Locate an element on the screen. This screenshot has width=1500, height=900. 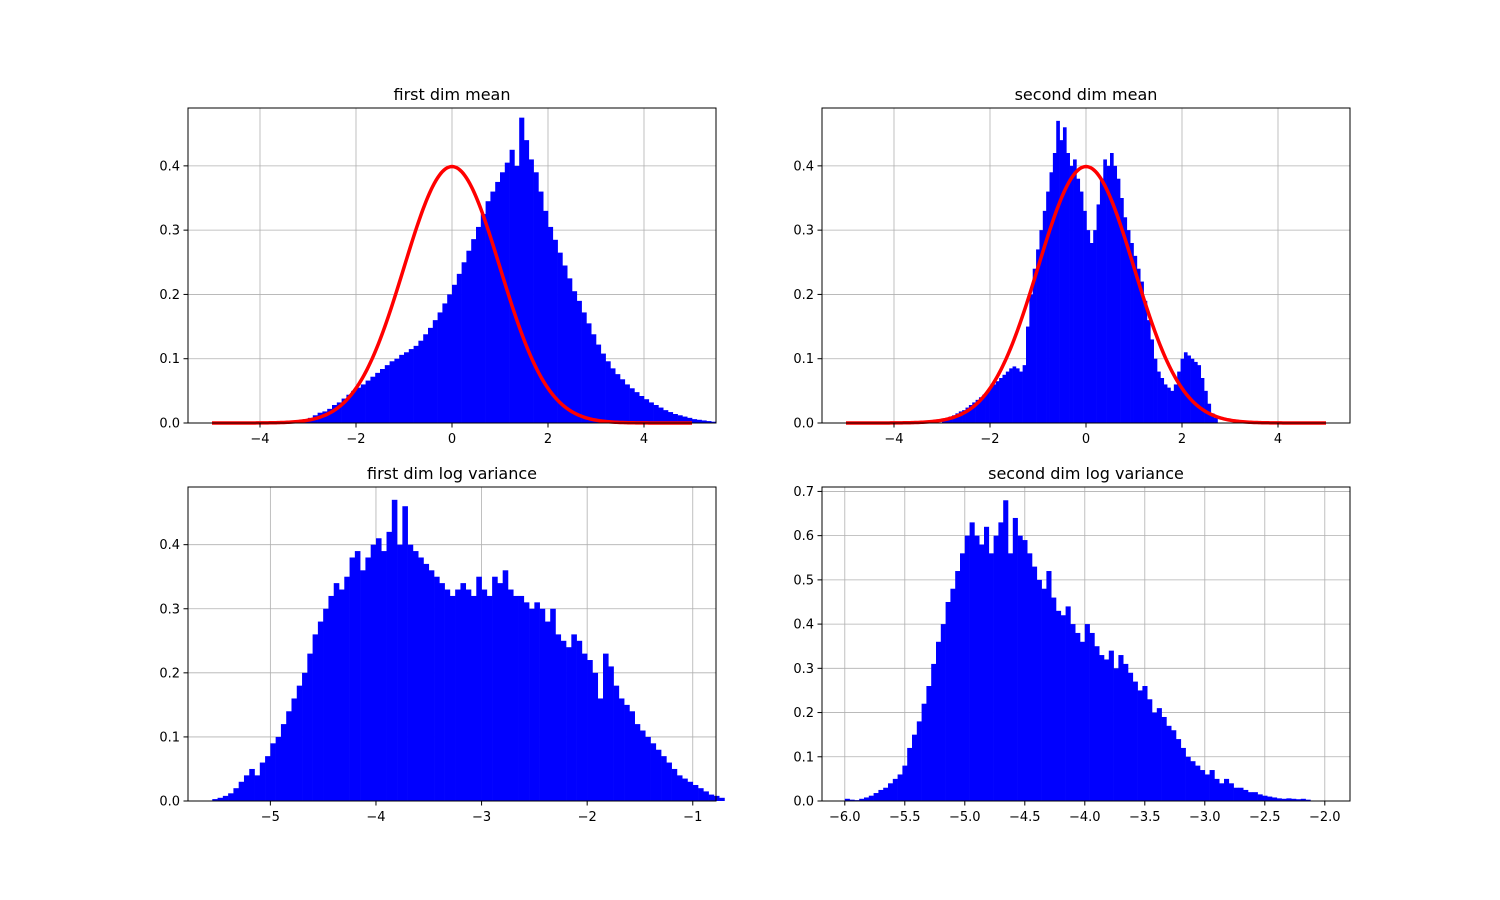
subplot-title: first dim mean is located at coordinates (452, 94).